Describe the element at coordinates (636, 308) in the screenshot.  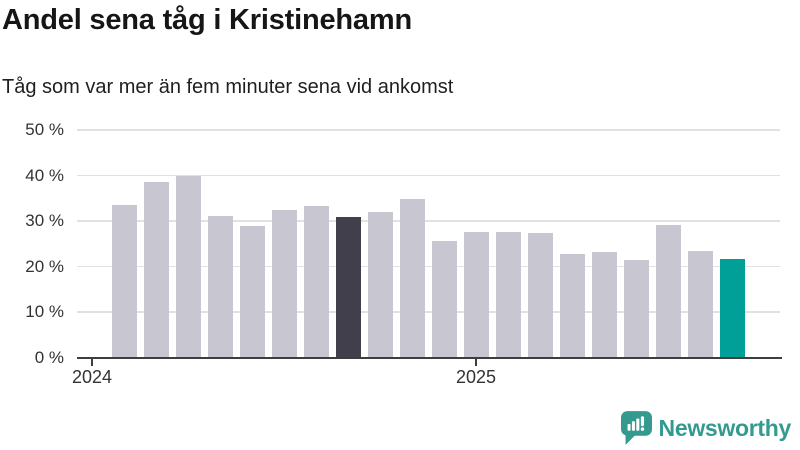
I see `bar-jun-2025` at that location.